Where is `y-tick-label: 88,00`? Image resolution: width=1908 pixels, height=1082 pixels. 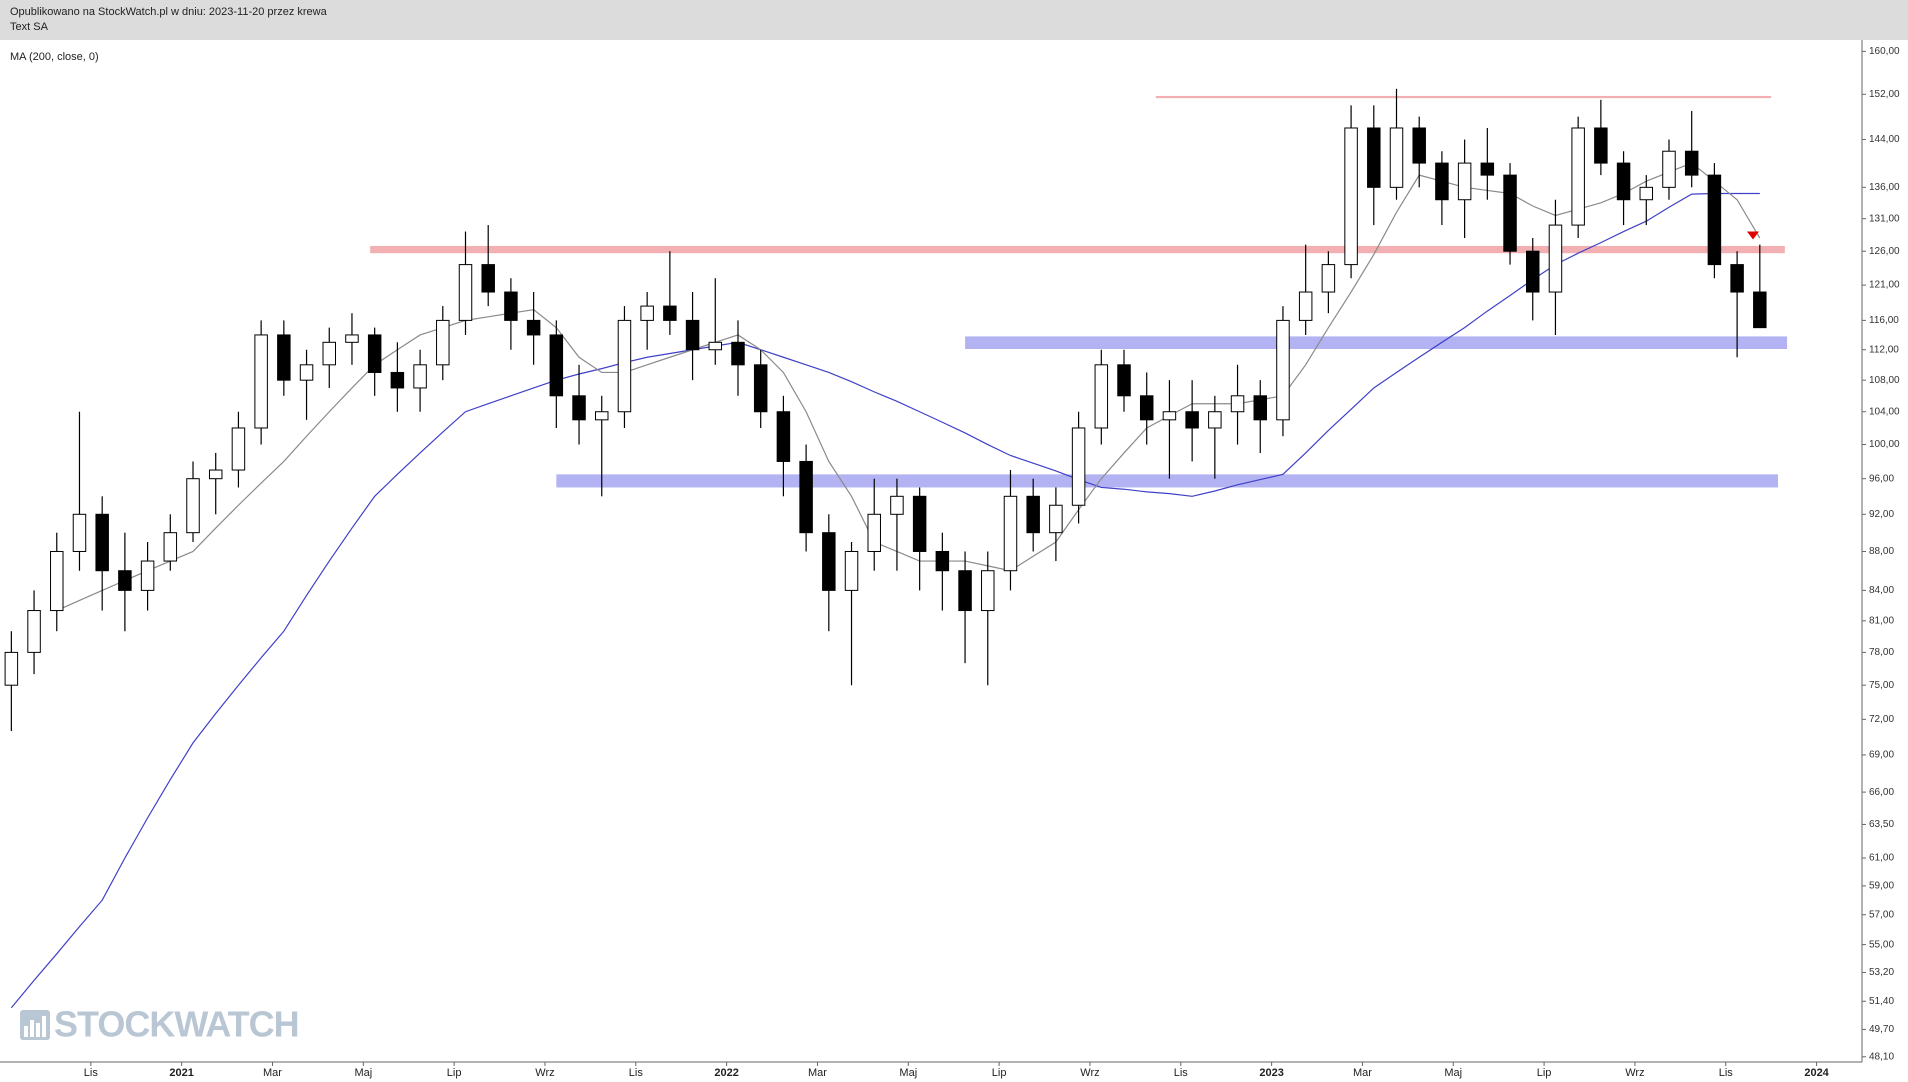
y-tick-label: 88,00 is located at coordinates (1881, 551).